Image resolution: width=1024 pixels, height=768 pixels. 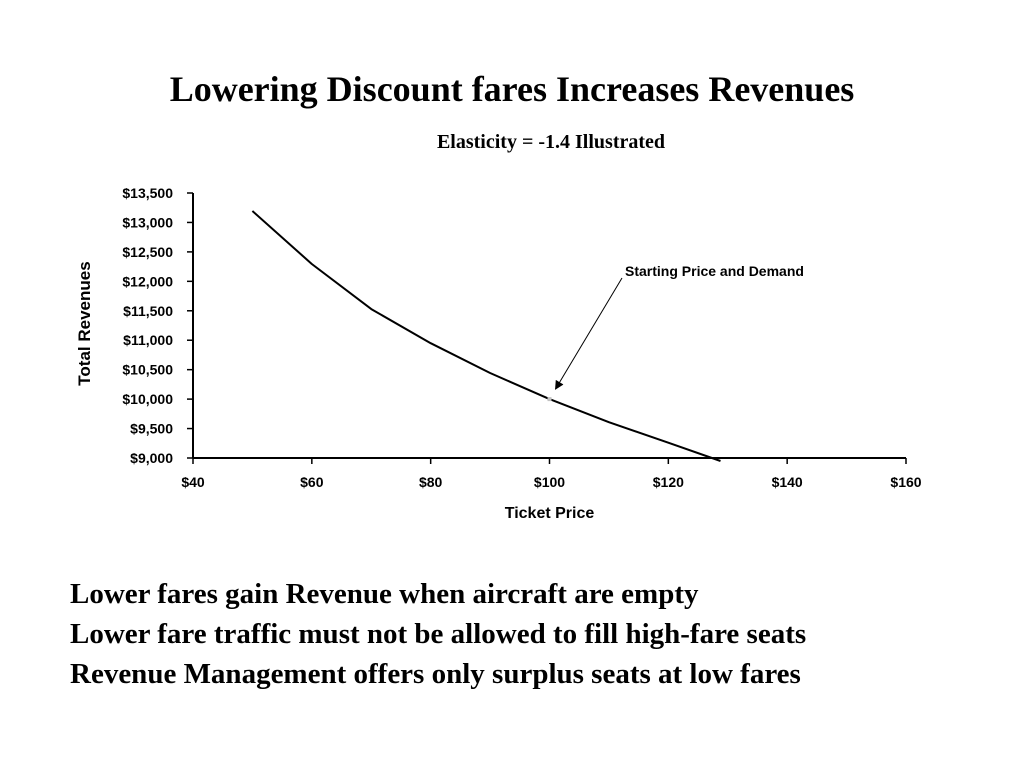 I want to click on y-tick-label: $11,000, so click(x=148, y=340).